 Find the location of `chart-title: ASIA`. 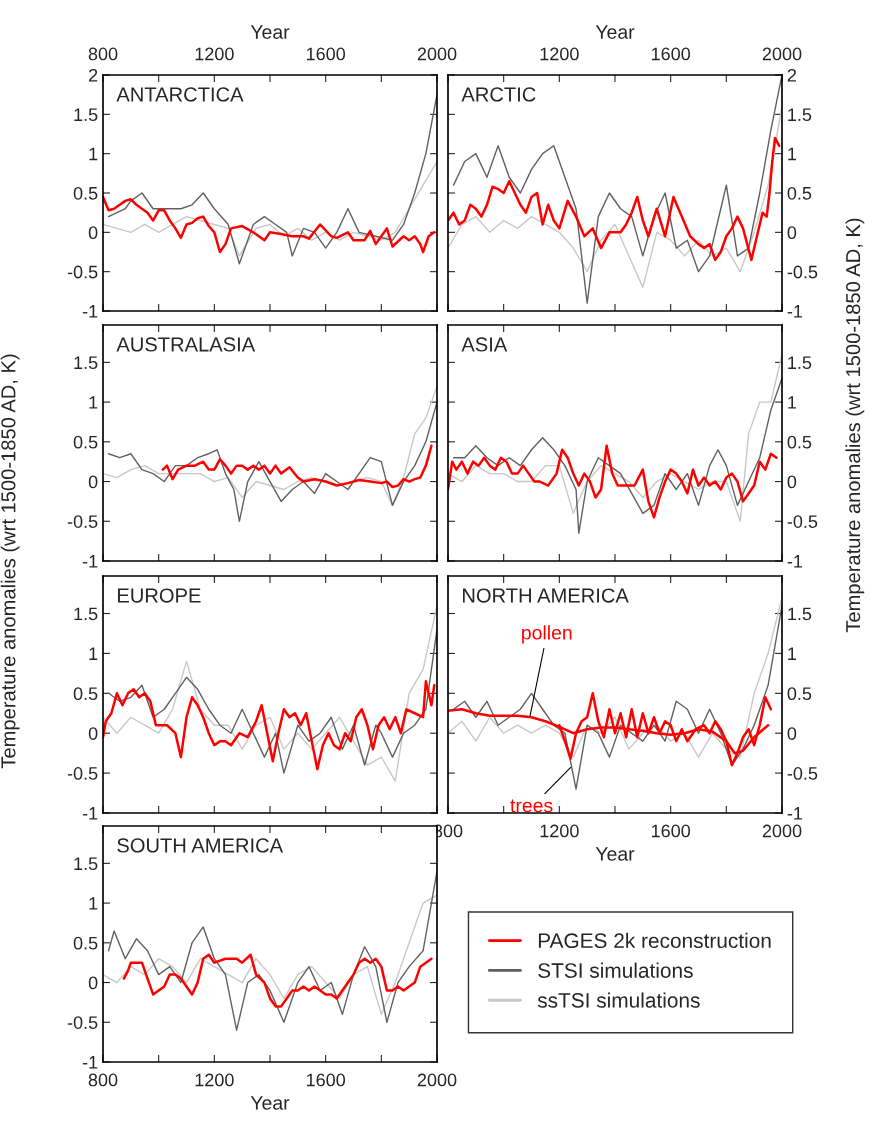

chart-title: ASIA is located at coordinates (484, 344).